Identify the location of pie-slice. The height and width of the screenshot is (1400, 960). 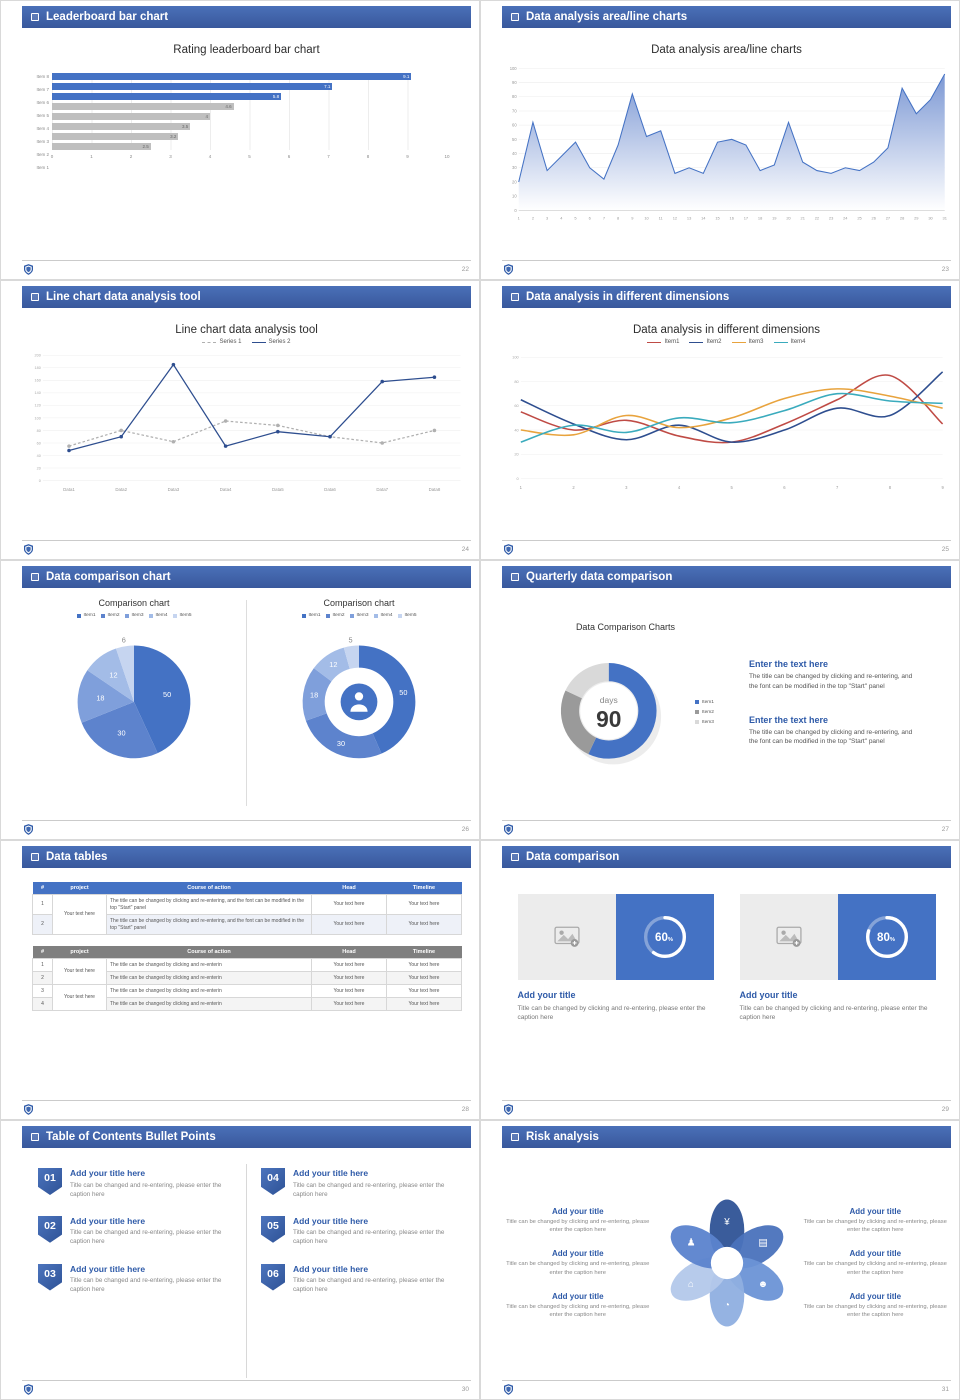
(317, 694).